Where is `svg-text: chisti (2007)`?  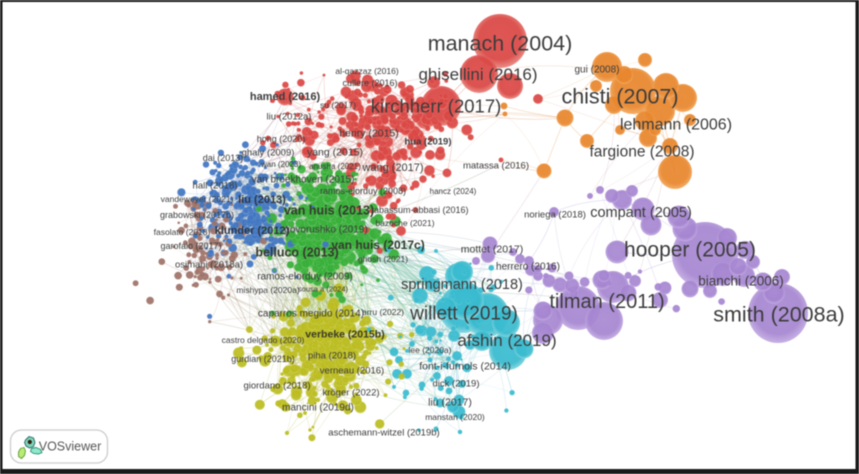
svg-text: chisti (2007) is located at coordinates (619, 97).